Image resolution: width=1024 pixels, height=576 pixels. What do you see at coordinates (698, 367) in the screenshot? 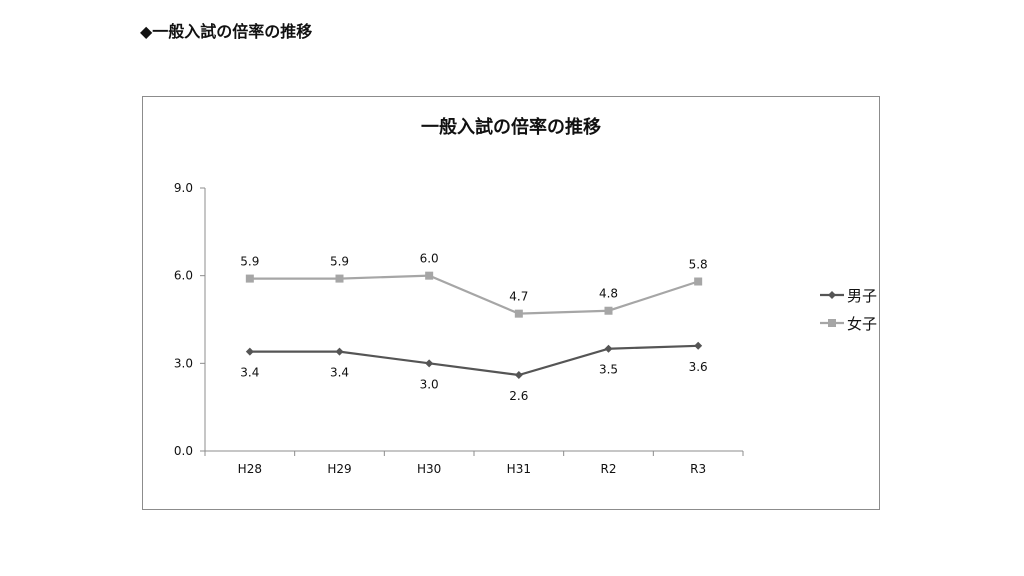
I see `data-label: 3.6` at bounding box center [698, 367].